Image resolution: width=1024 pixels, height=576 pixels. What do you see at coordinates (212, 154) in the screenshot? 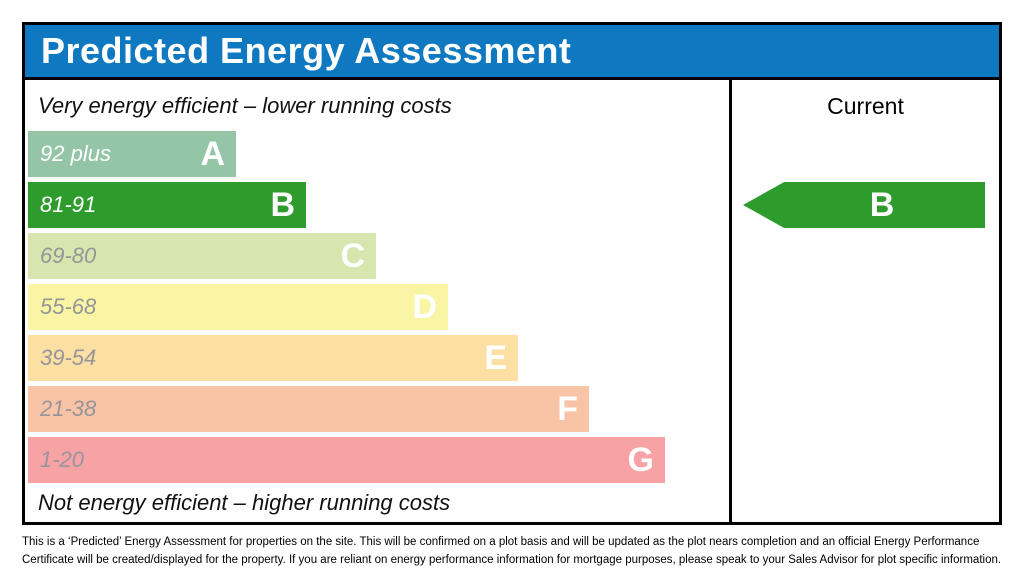
I see `band-letter: A` at bounding box center [212, 154].